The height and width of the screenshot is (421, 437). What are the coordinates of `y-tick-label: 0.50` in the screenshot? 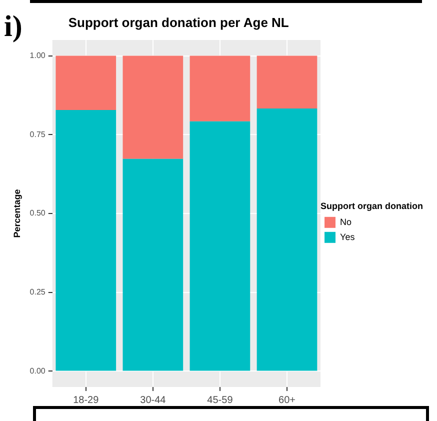 It's located at (38, 213).